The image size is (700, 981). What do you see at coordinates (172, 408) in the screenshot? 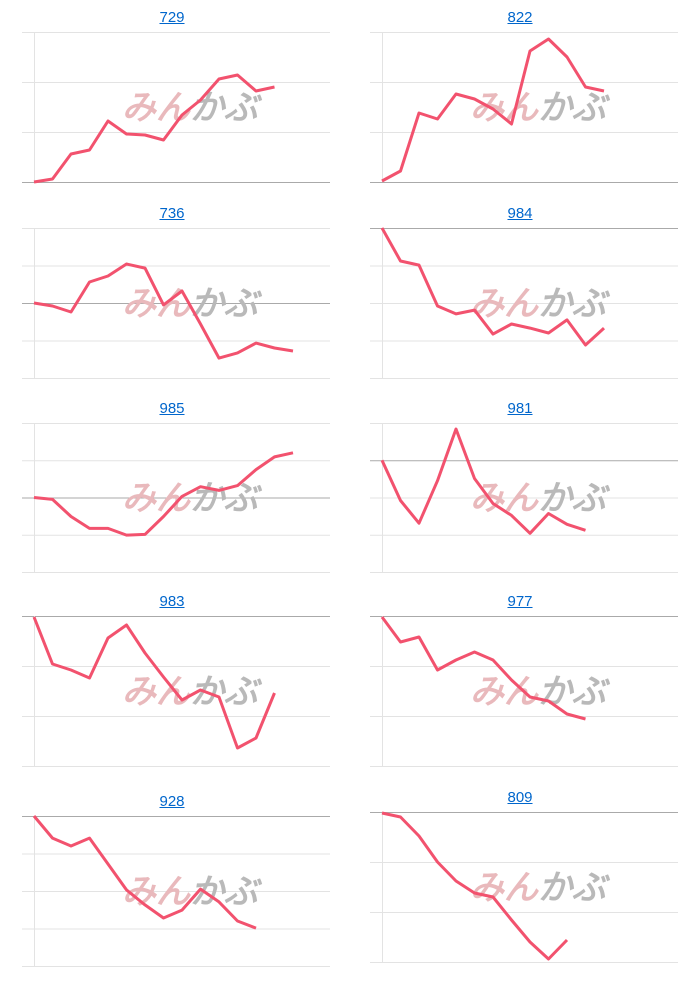
I see `chart-title-link: 985` at bounding box center [172, 408].